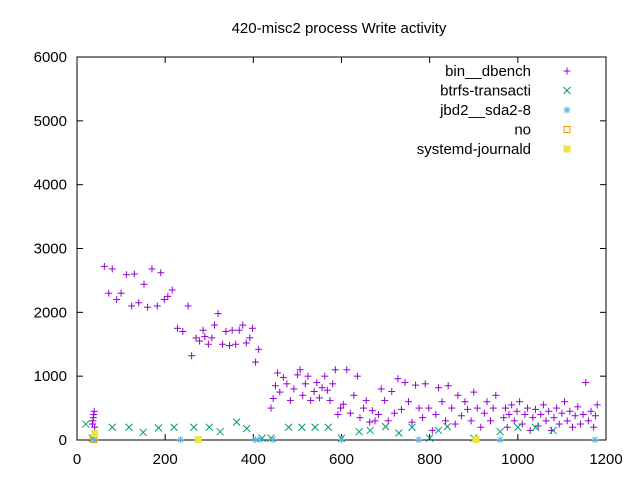  What do you see at coordinates (63, 440) in the screenshot?
I see `y-tick-label: 0` at bounding box center [63, 440].